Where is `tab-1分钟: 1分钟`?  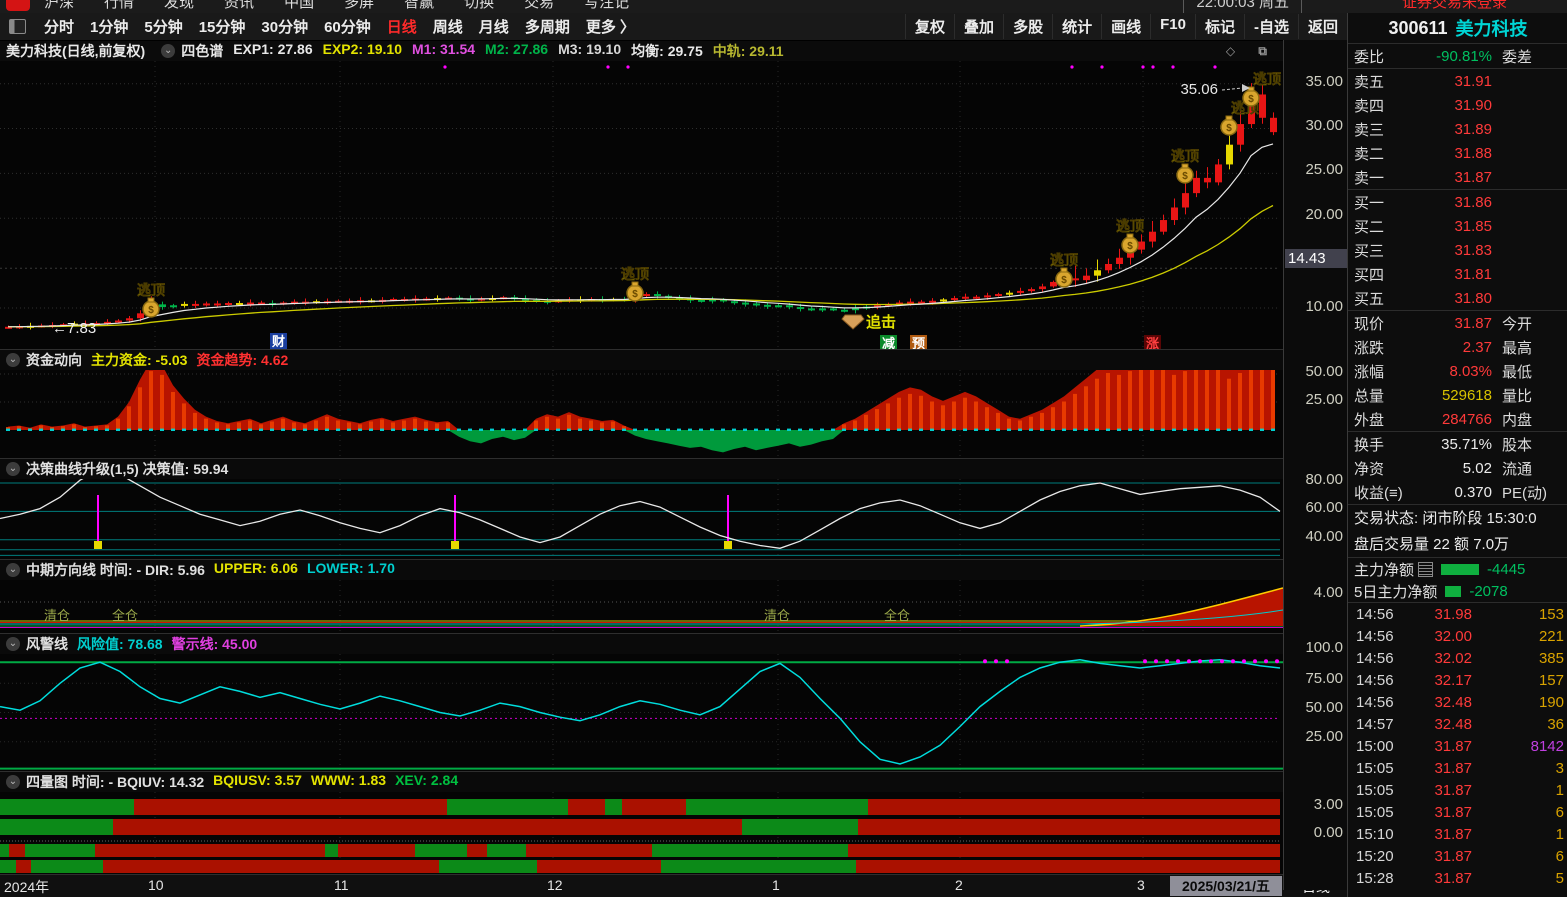 tab-1分钟: 1分钟 is located at coordinates (109, 27).